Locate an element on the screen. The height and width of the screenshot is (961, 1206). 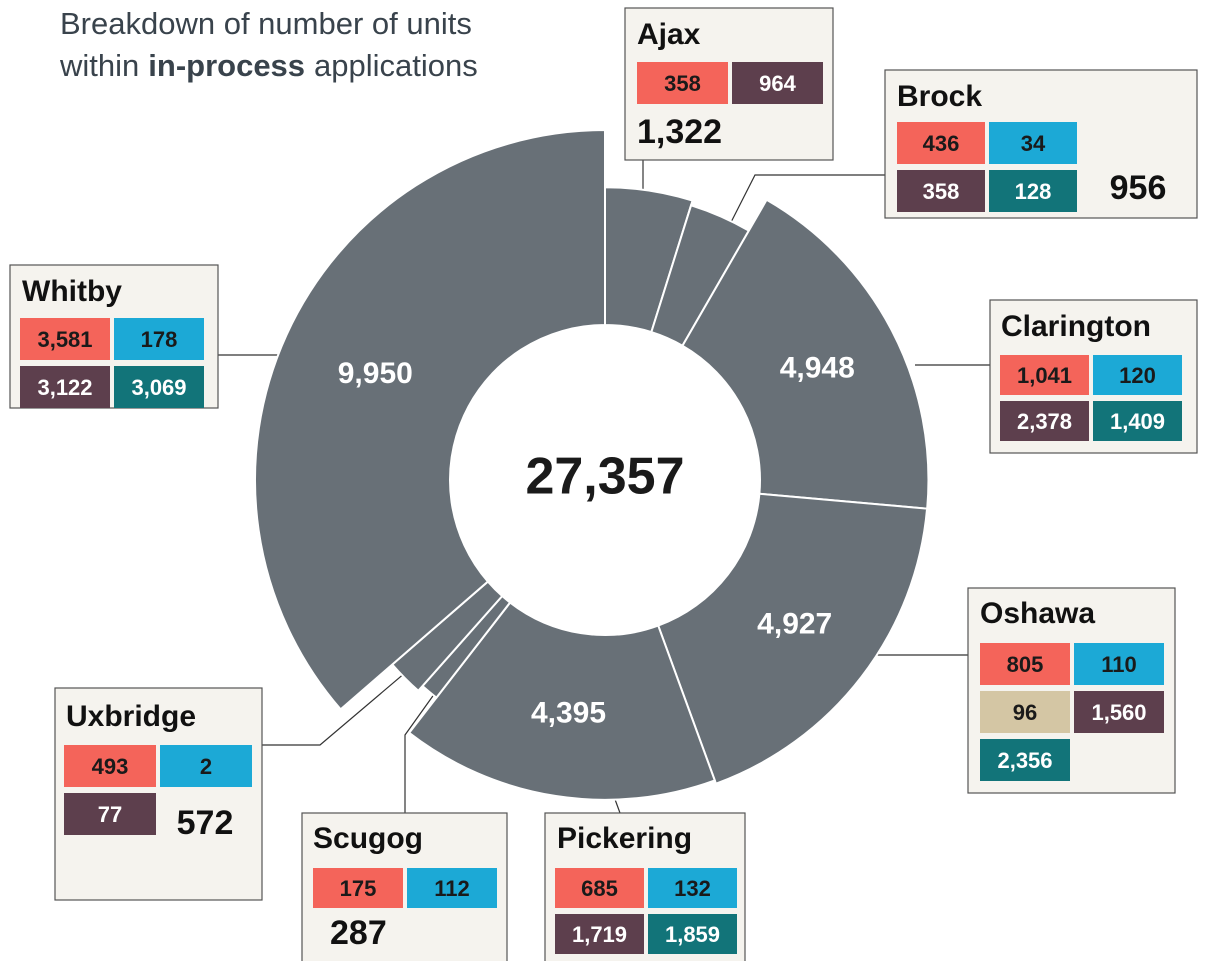
breakdown-label: 175 is located at coordinates (358, 888).